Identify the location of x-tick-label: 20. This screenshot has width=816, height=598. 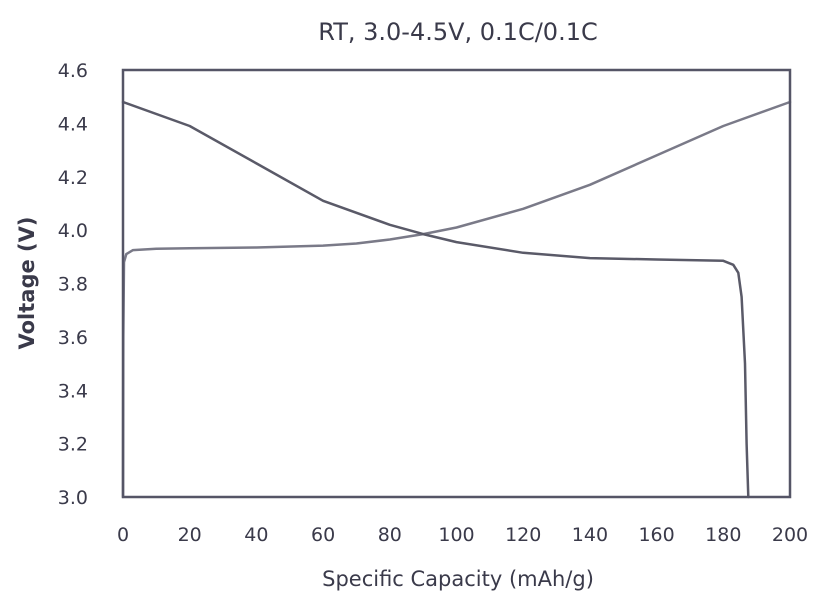
(190, 535).